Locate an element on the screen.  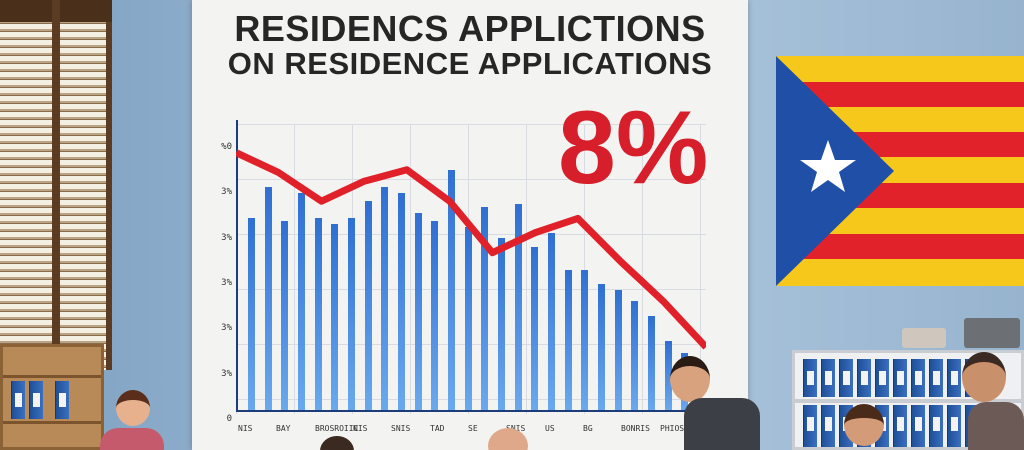
x-tick-label: PHIOSLL is located at coordinates (677, 428).